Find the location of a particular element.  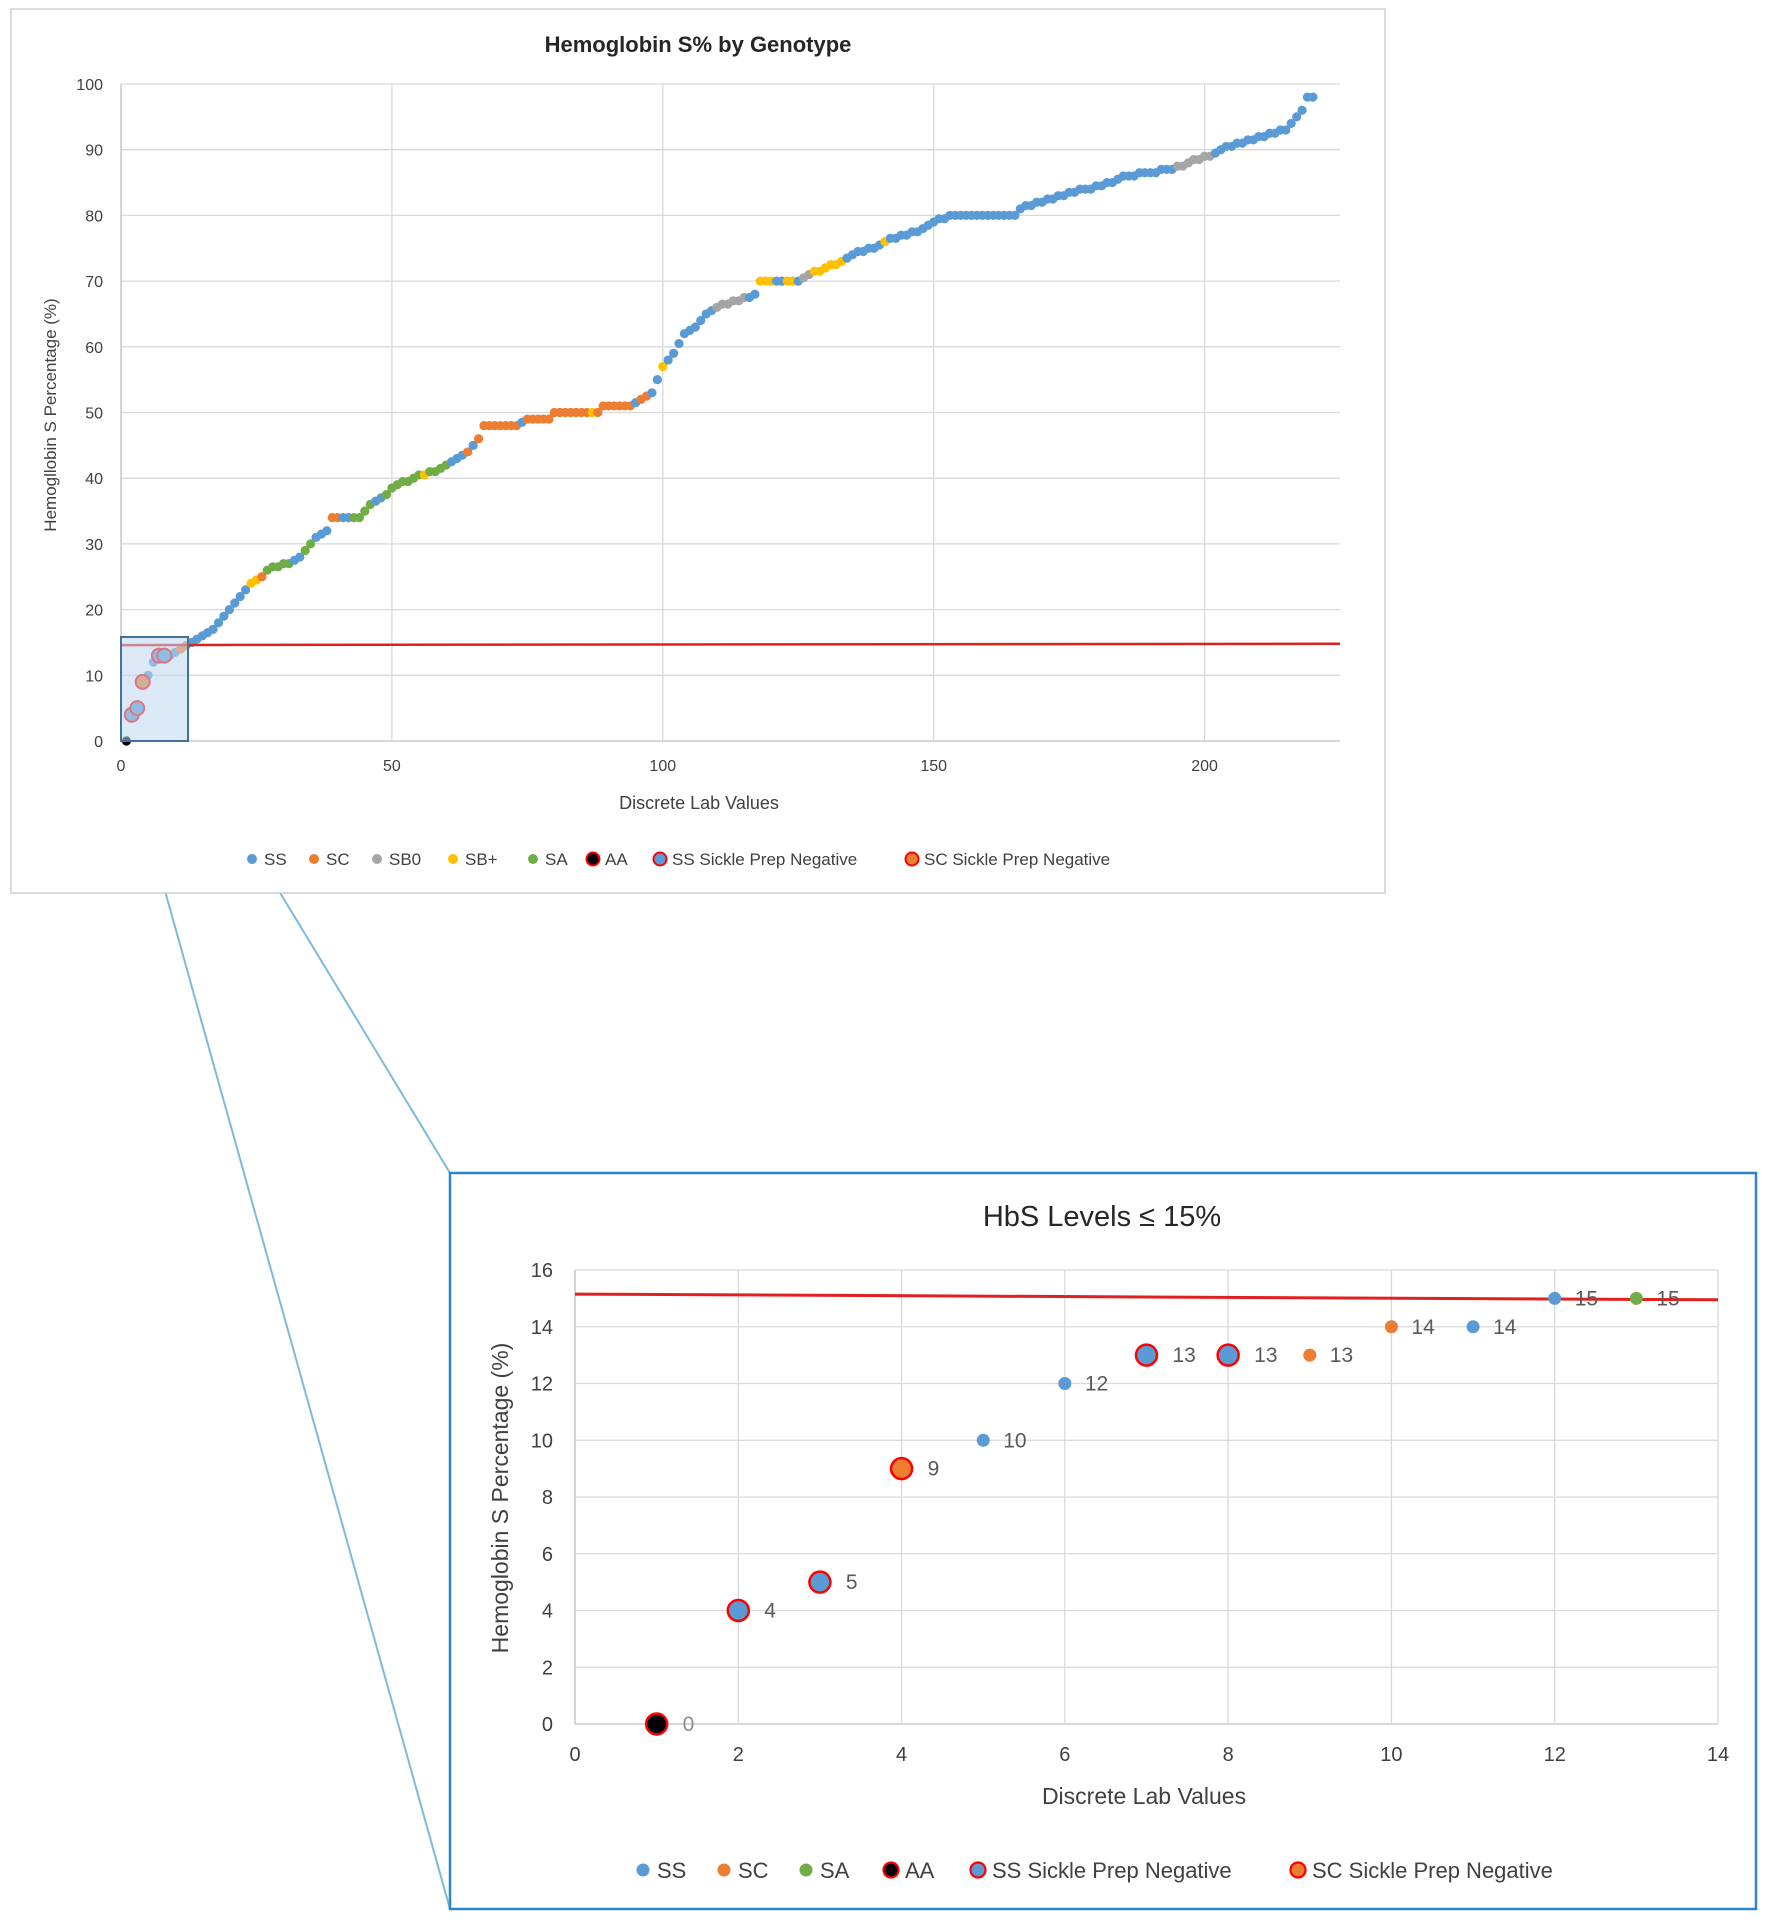

main-y-tick: 100 is located at coordinates (89, 85).